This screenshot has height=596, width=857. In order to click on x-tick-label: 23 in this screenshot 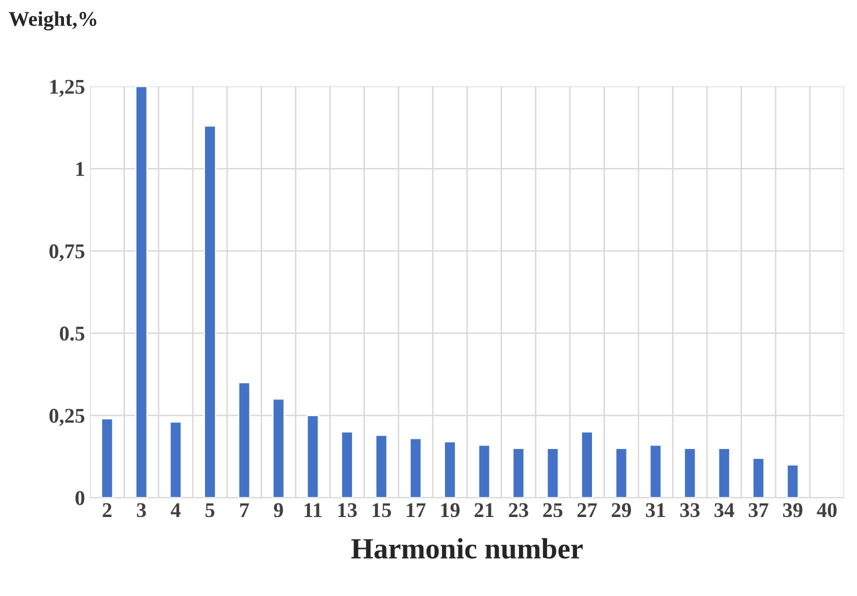, I will do `click(518, 510)`.